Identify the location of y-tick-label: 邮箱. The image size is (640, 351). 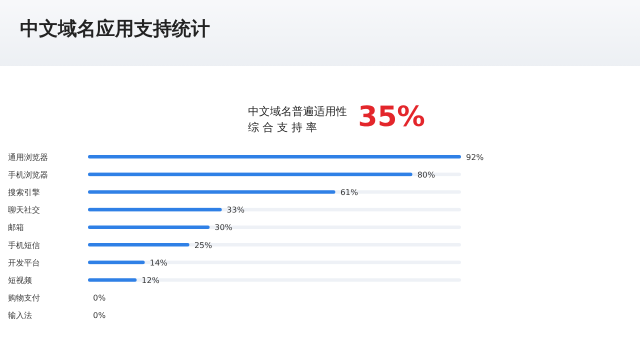
(16, 227).